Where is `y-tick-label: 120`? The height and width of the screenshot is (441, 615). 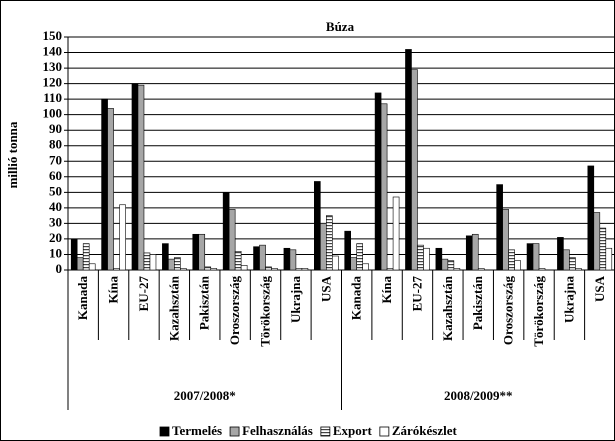 y-tick-label: 120 is located at coordinates (53, 82).